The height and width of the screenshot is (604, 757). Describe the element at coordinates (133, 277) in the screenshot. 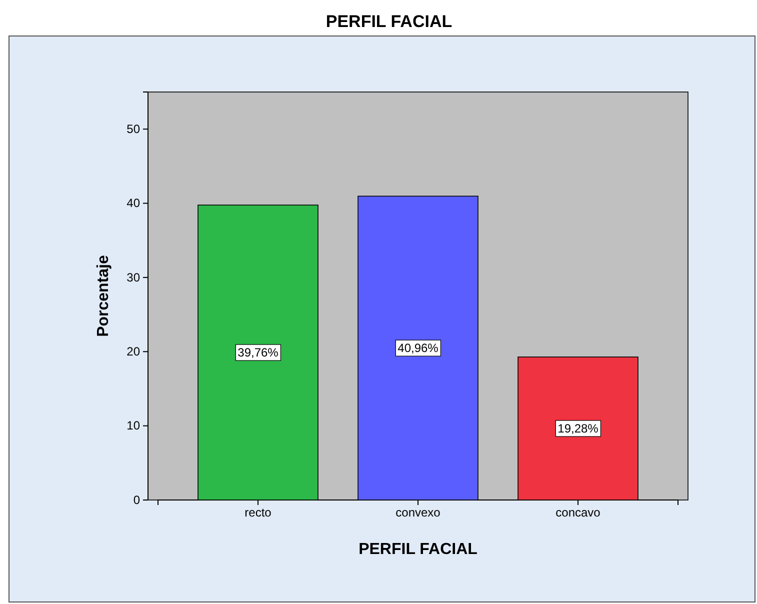

I see `y-tick-label: 30` at that location.